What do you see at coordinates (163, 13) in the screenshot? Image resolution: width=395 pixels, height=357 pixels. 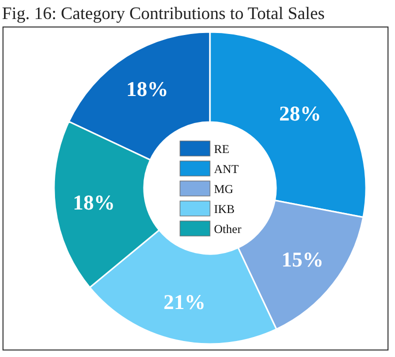 I see `chart-title: Fig. 16: Category Contributions to Total Sales` at bounding box center [163, 13].